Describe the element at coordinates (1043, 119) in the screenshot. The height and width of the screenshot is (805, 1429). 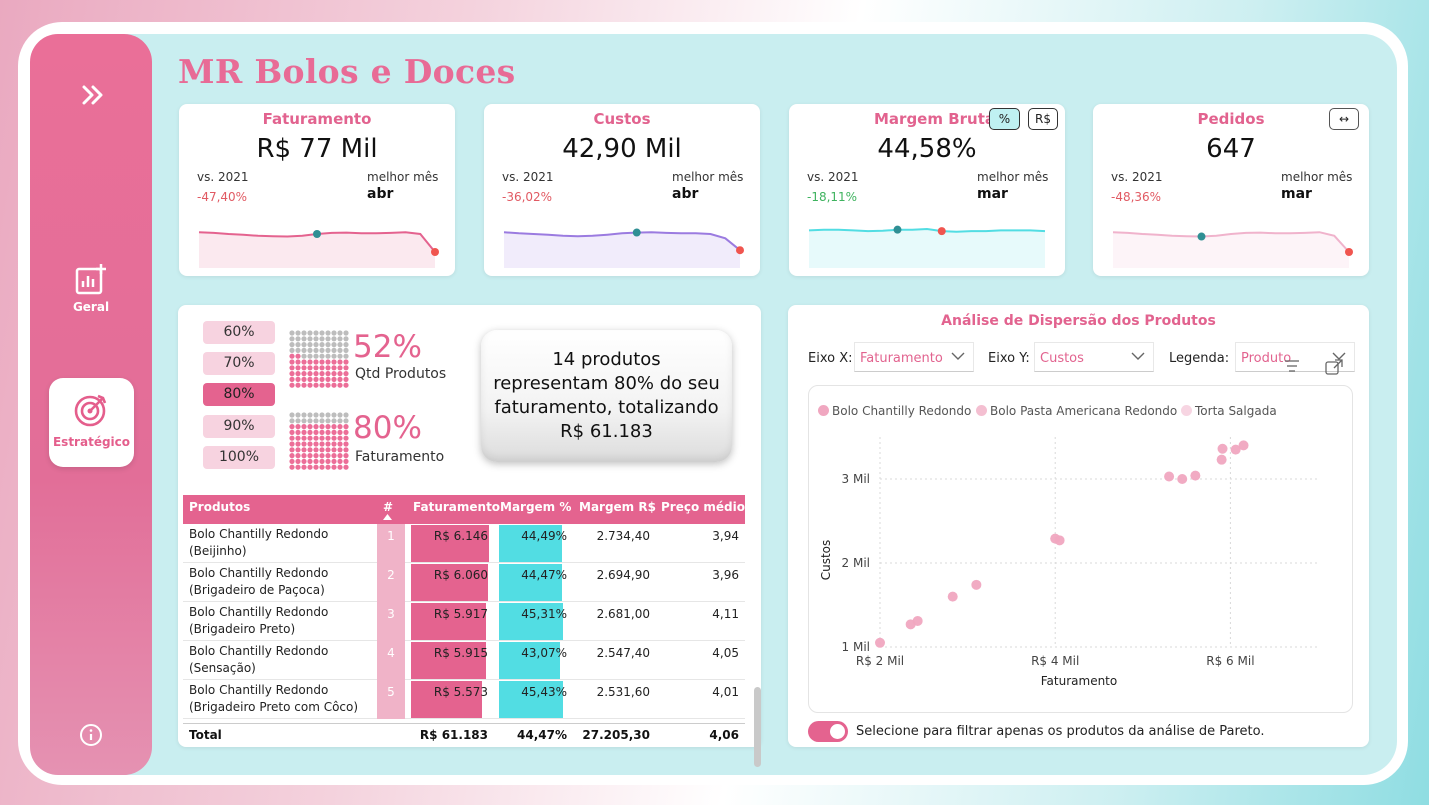
I see `currency-toggle-button: R$` at that location.